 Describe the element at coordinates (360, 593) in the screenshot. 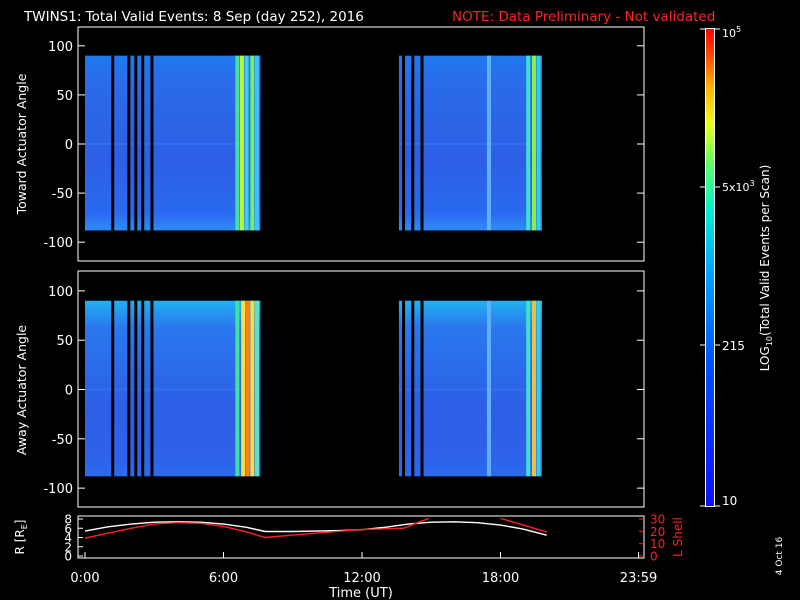

I see `time-xlabel: Time (UT)` at that location.